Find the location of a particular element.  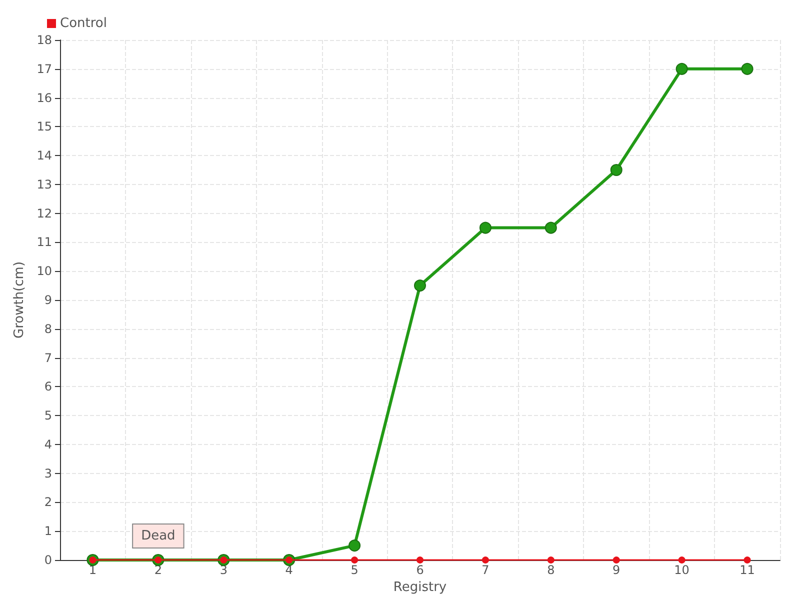

y-tick-label: 15 is located at coordinates (44, 127).